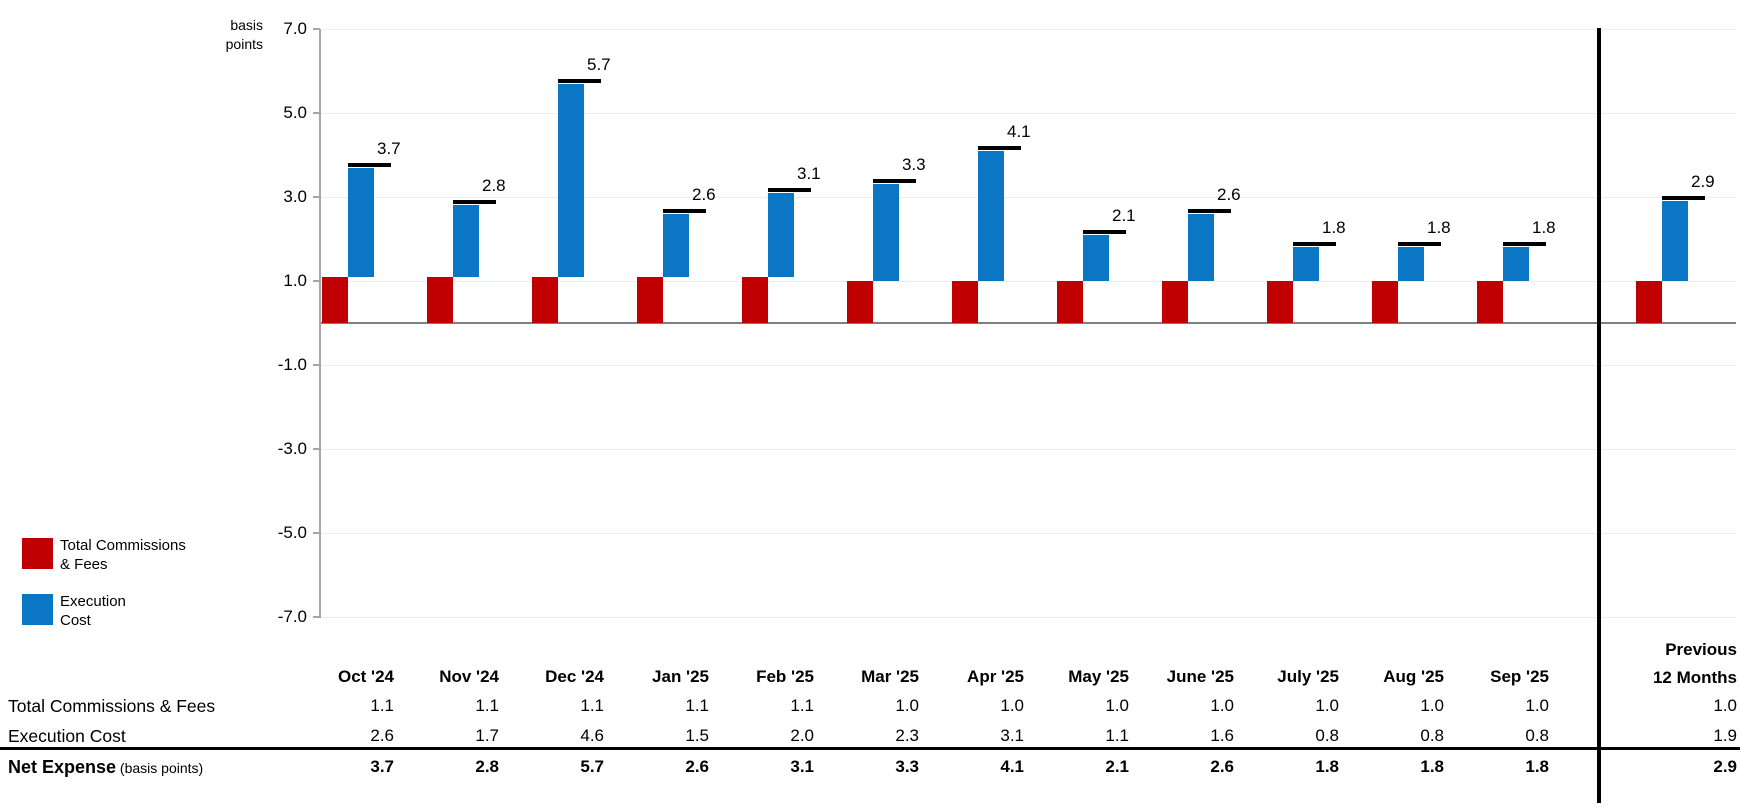 Image resolution: width=1740 pixels, height=808 pixels. Describe the element at coordinates (292, 532) in the screenshot. I see `y-tick-label: -5.0` at that location.